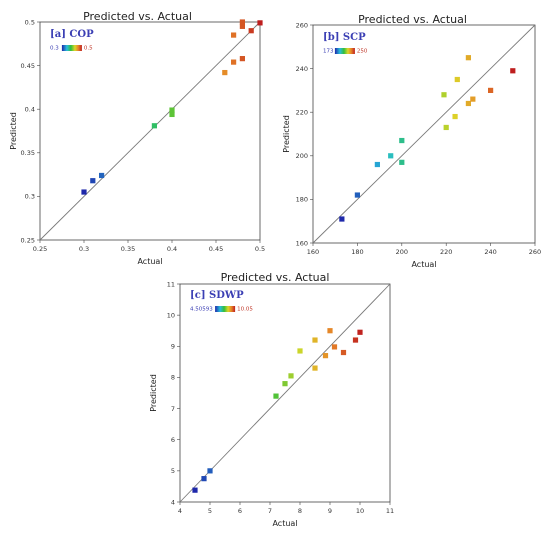 The width and height of the screenshot is (550, 541). Describe the element at coordinates (302, 69) in the screenshot. I see `y-tick-label: 240` at that location.